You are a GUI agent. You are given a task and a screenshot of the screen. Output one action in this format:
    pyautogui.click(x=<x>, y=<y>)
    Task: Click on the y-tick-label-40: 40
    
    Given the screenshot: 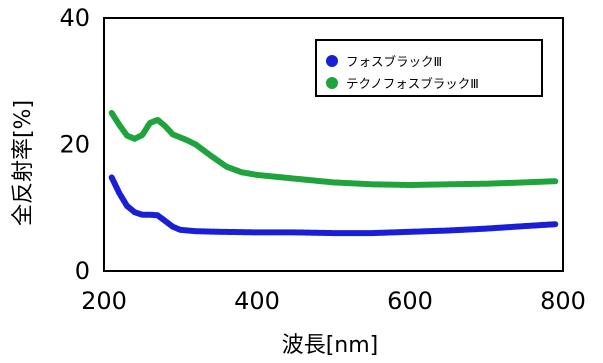 What is the action you would take?
    pyautogui.click(x=74, y=18)
    